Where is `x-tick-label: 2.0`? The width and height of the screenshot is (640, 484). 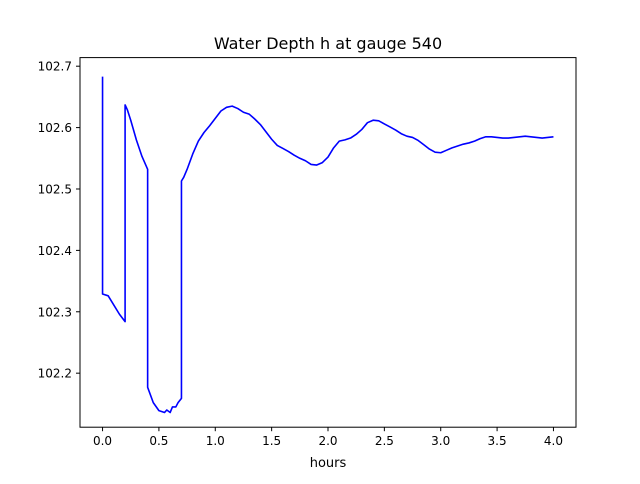 x-tick-label: 2.0 is located at coordinates (327, 441).